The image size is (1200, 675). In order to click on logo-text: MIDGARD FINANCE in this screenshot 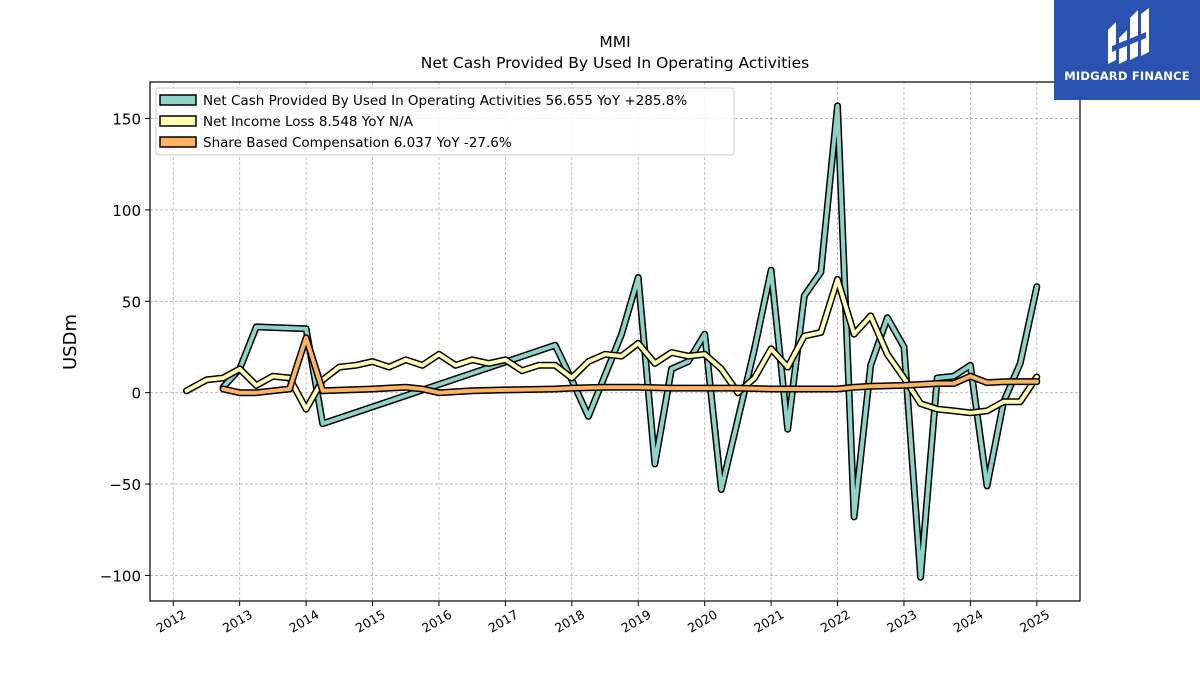, I will do `click(1127, 76)`.